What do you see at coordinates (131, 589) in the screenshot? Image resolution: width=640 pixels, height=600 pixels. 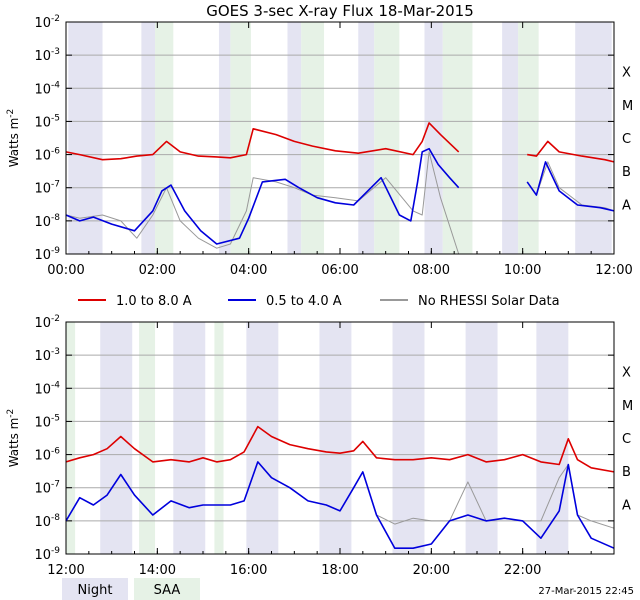 I see `band-legend: Night SAA` at bounding box center [131, 589].